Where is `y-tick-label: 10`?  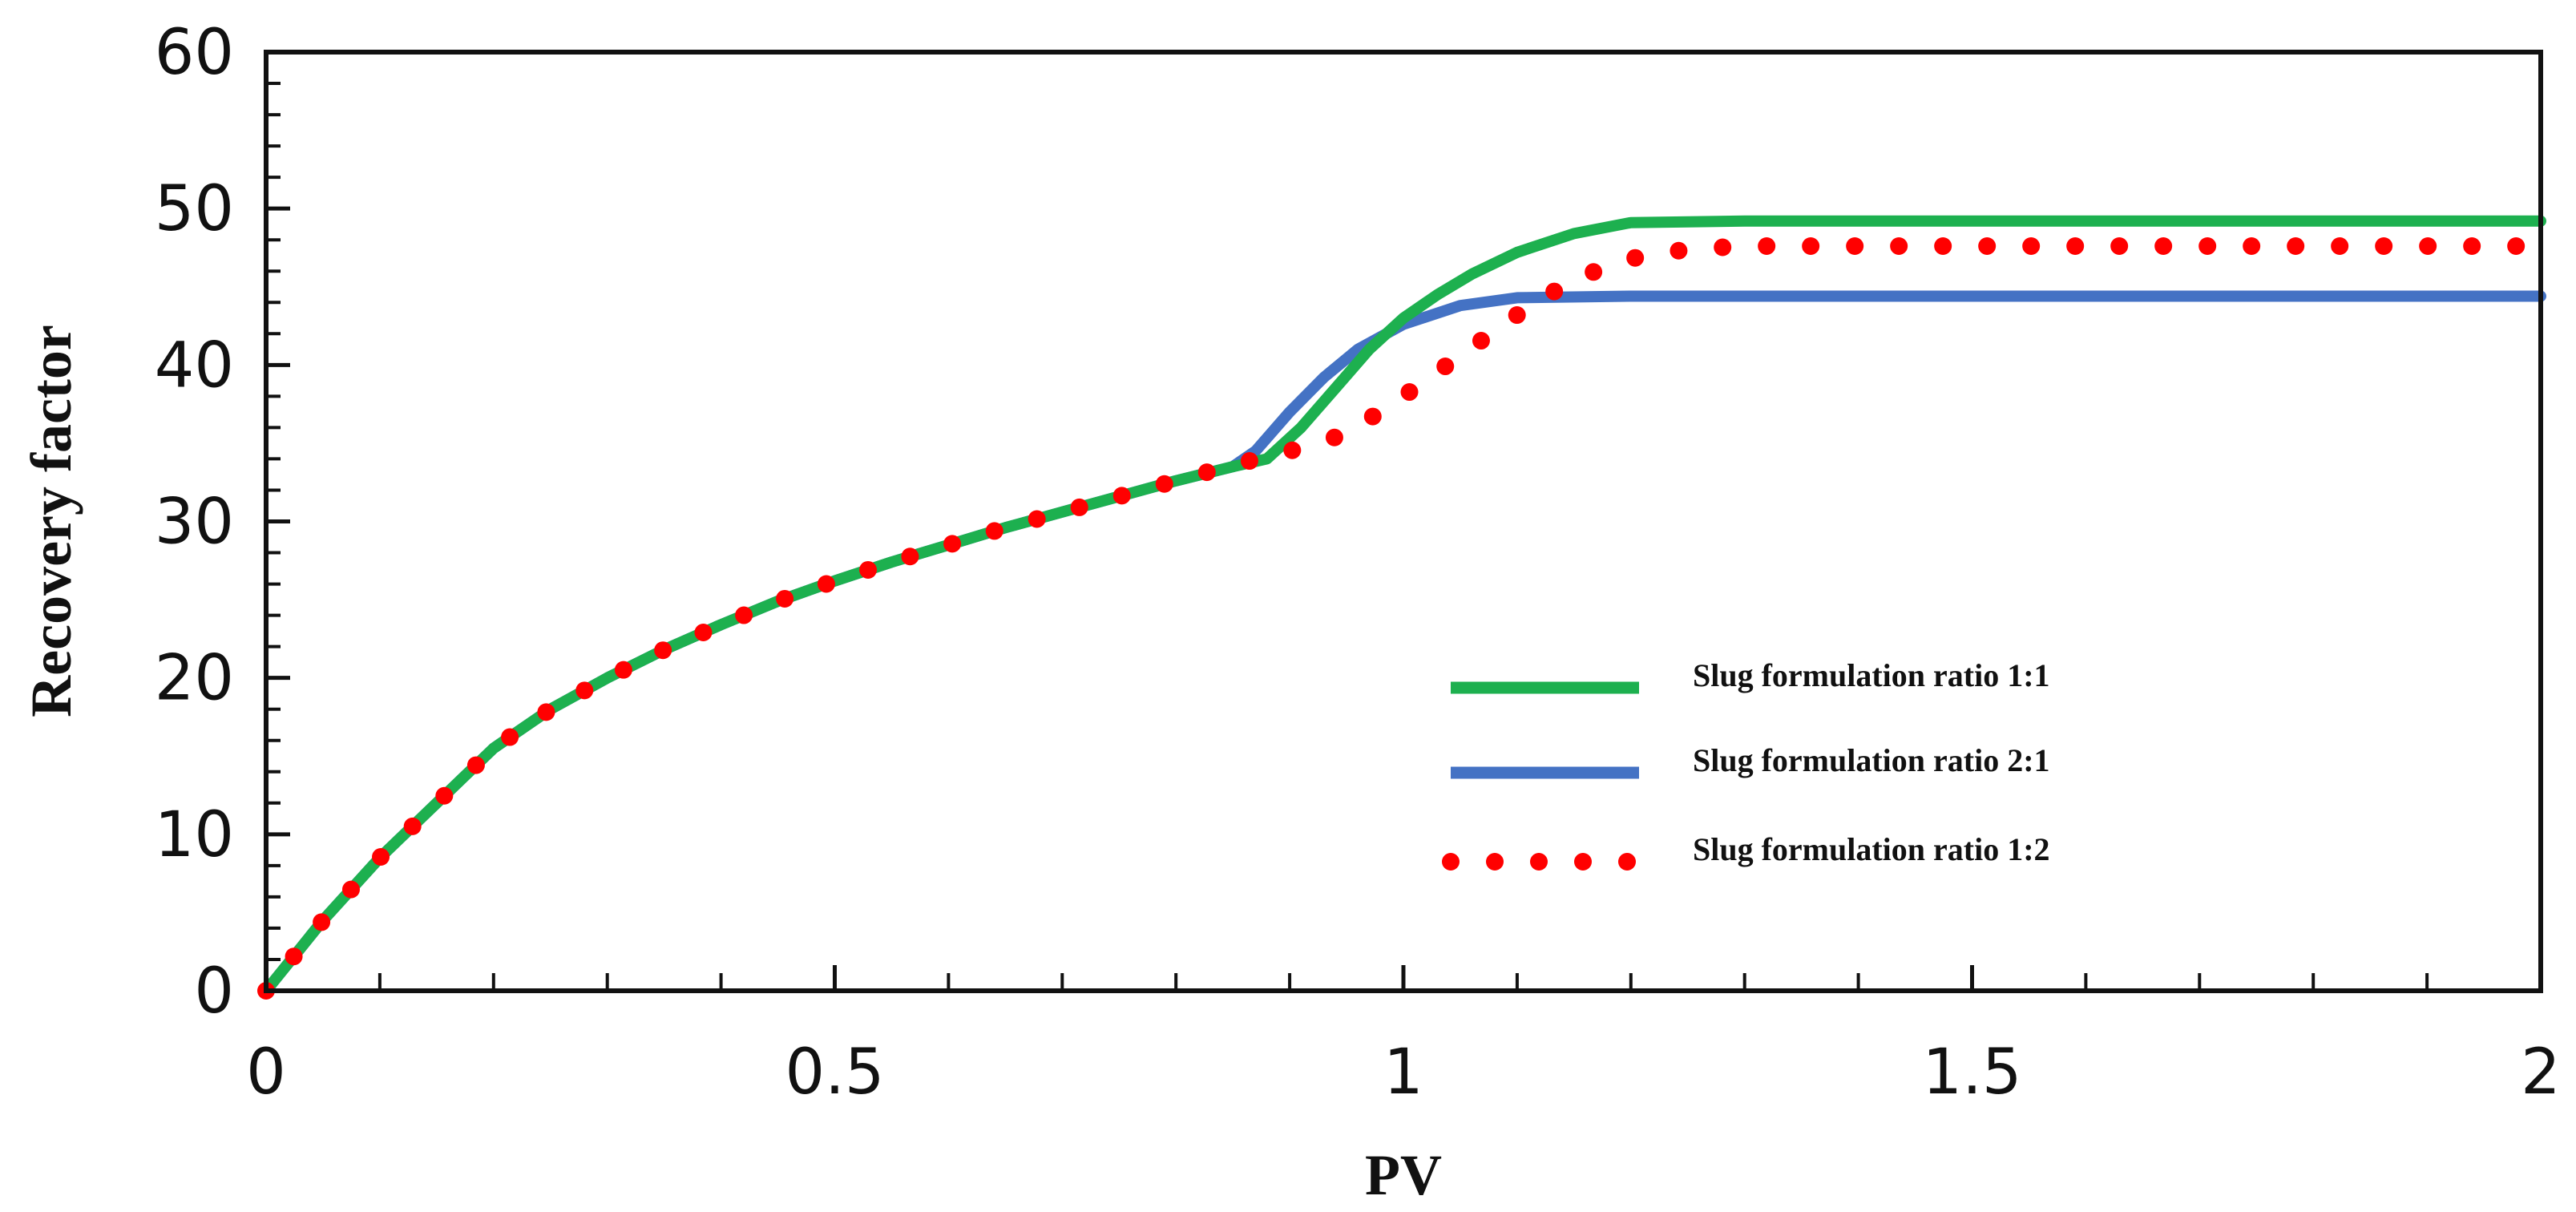 y-tick-label: 10 is located at coordinates (195, 835).